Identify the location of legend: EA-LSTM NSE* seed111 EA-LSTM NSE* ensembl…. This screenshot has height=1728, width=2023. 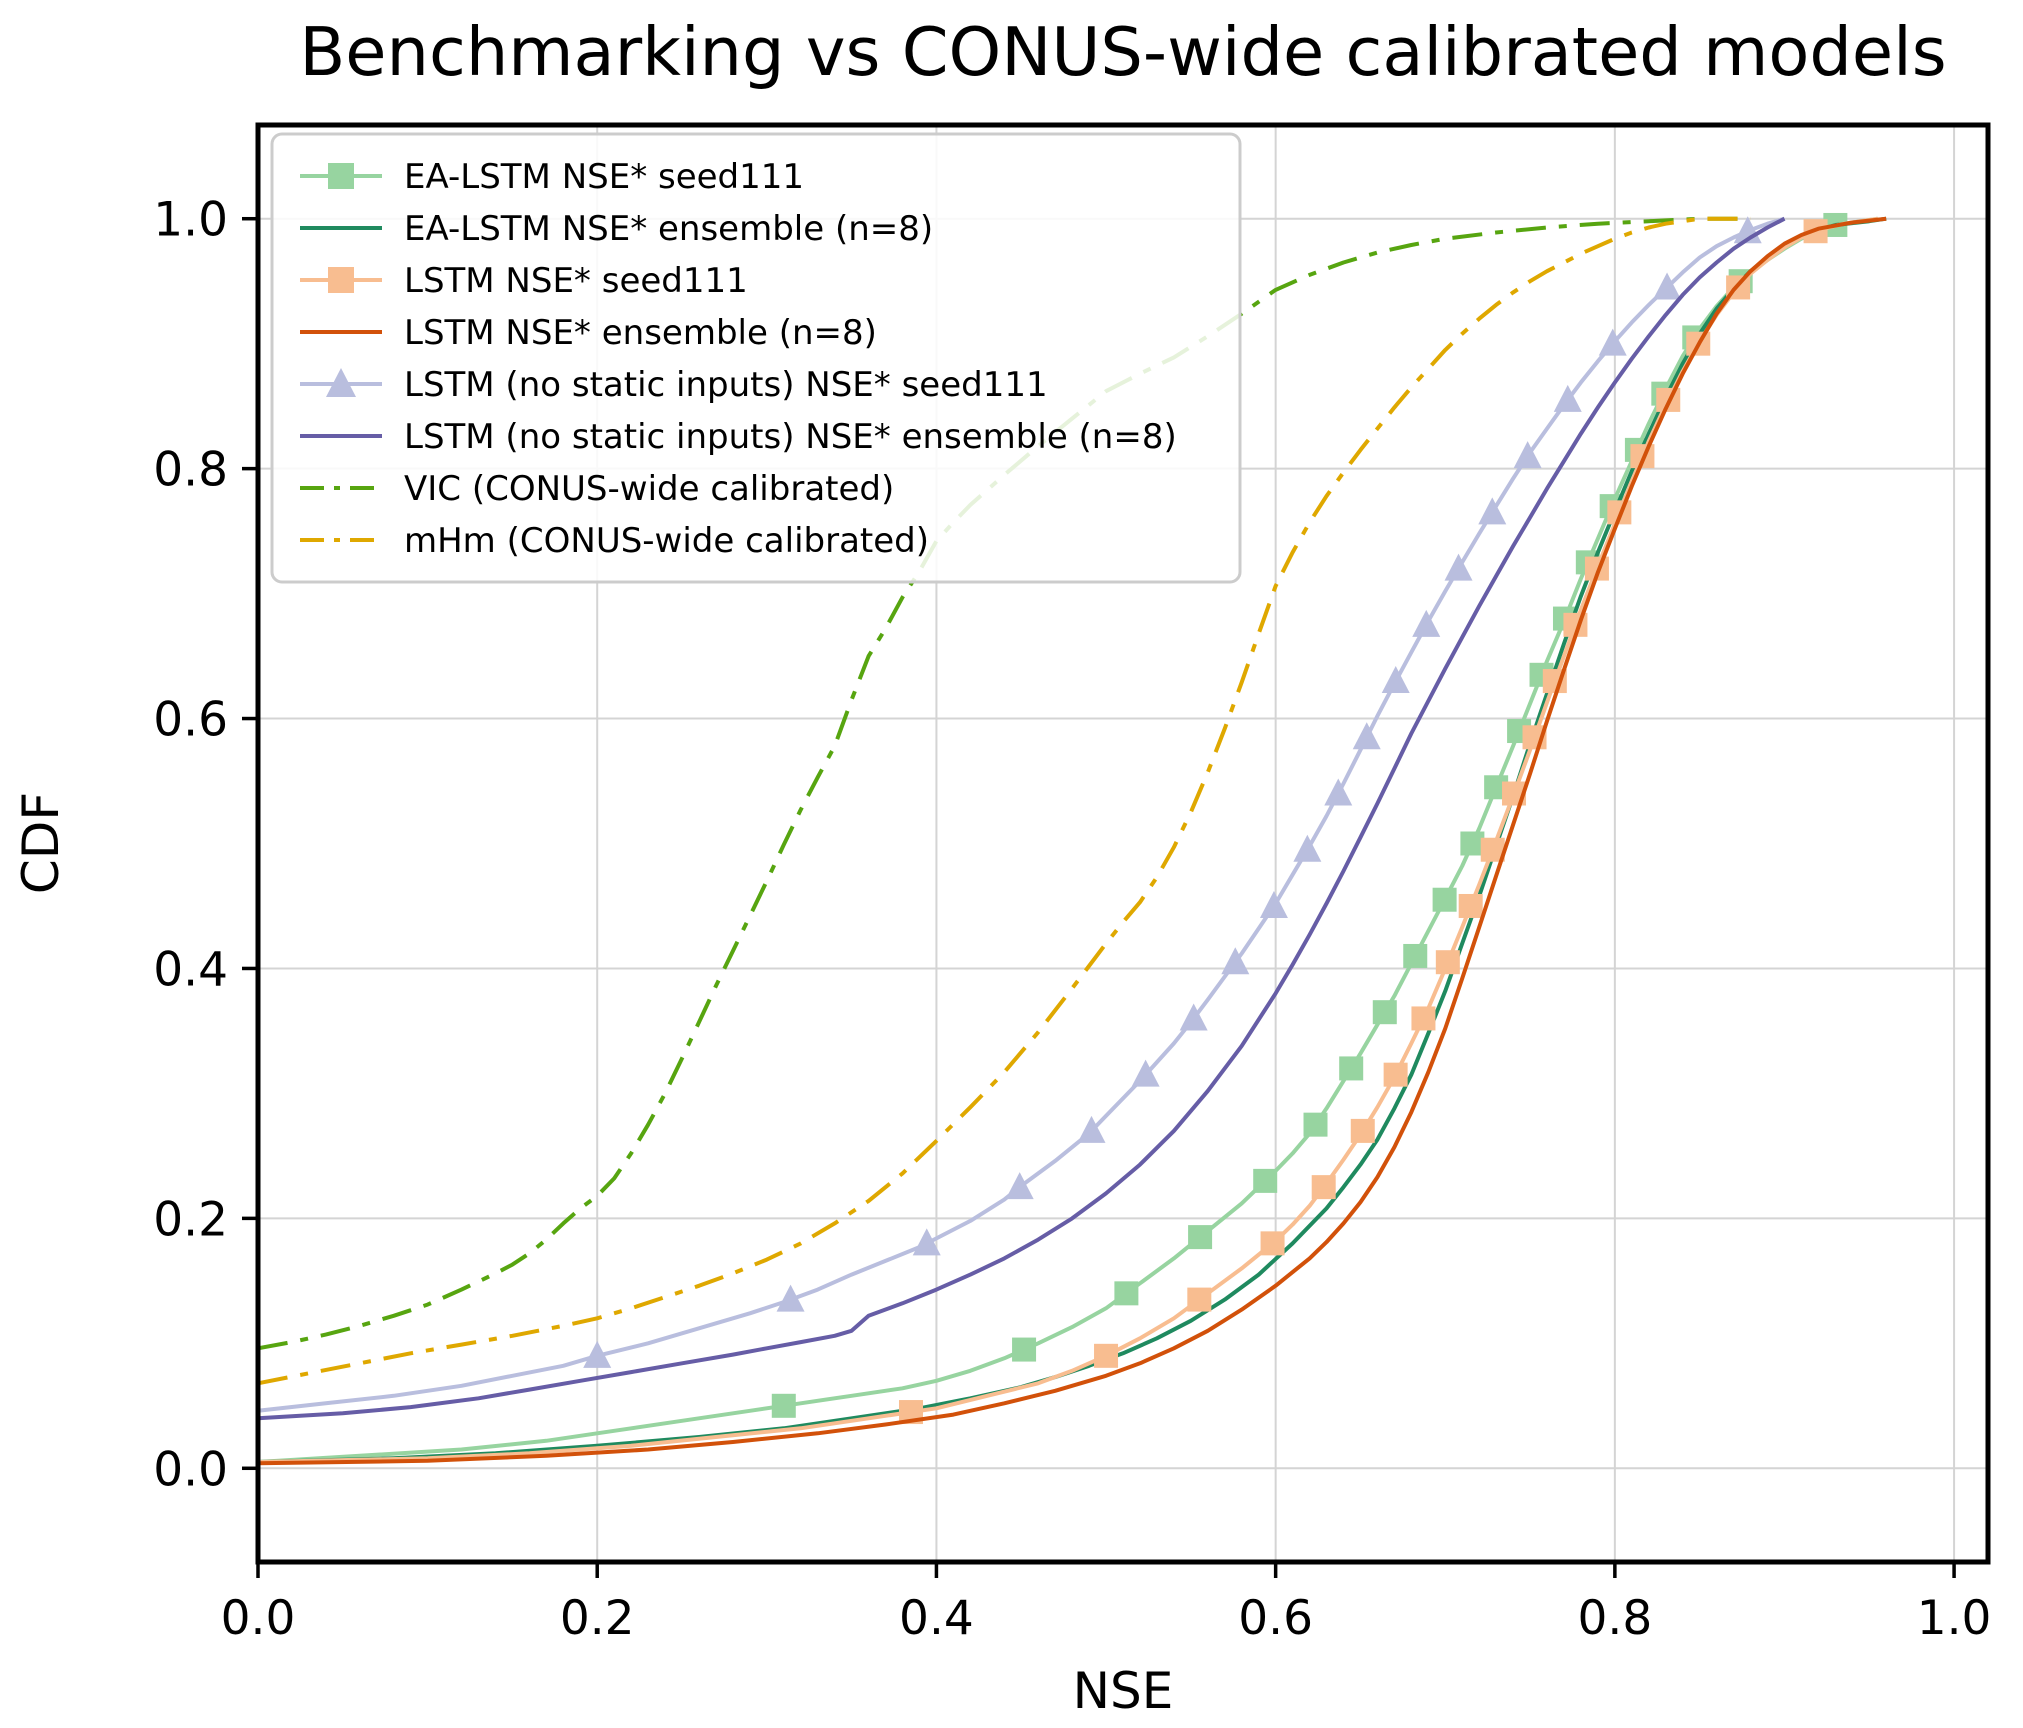
(756, 358).